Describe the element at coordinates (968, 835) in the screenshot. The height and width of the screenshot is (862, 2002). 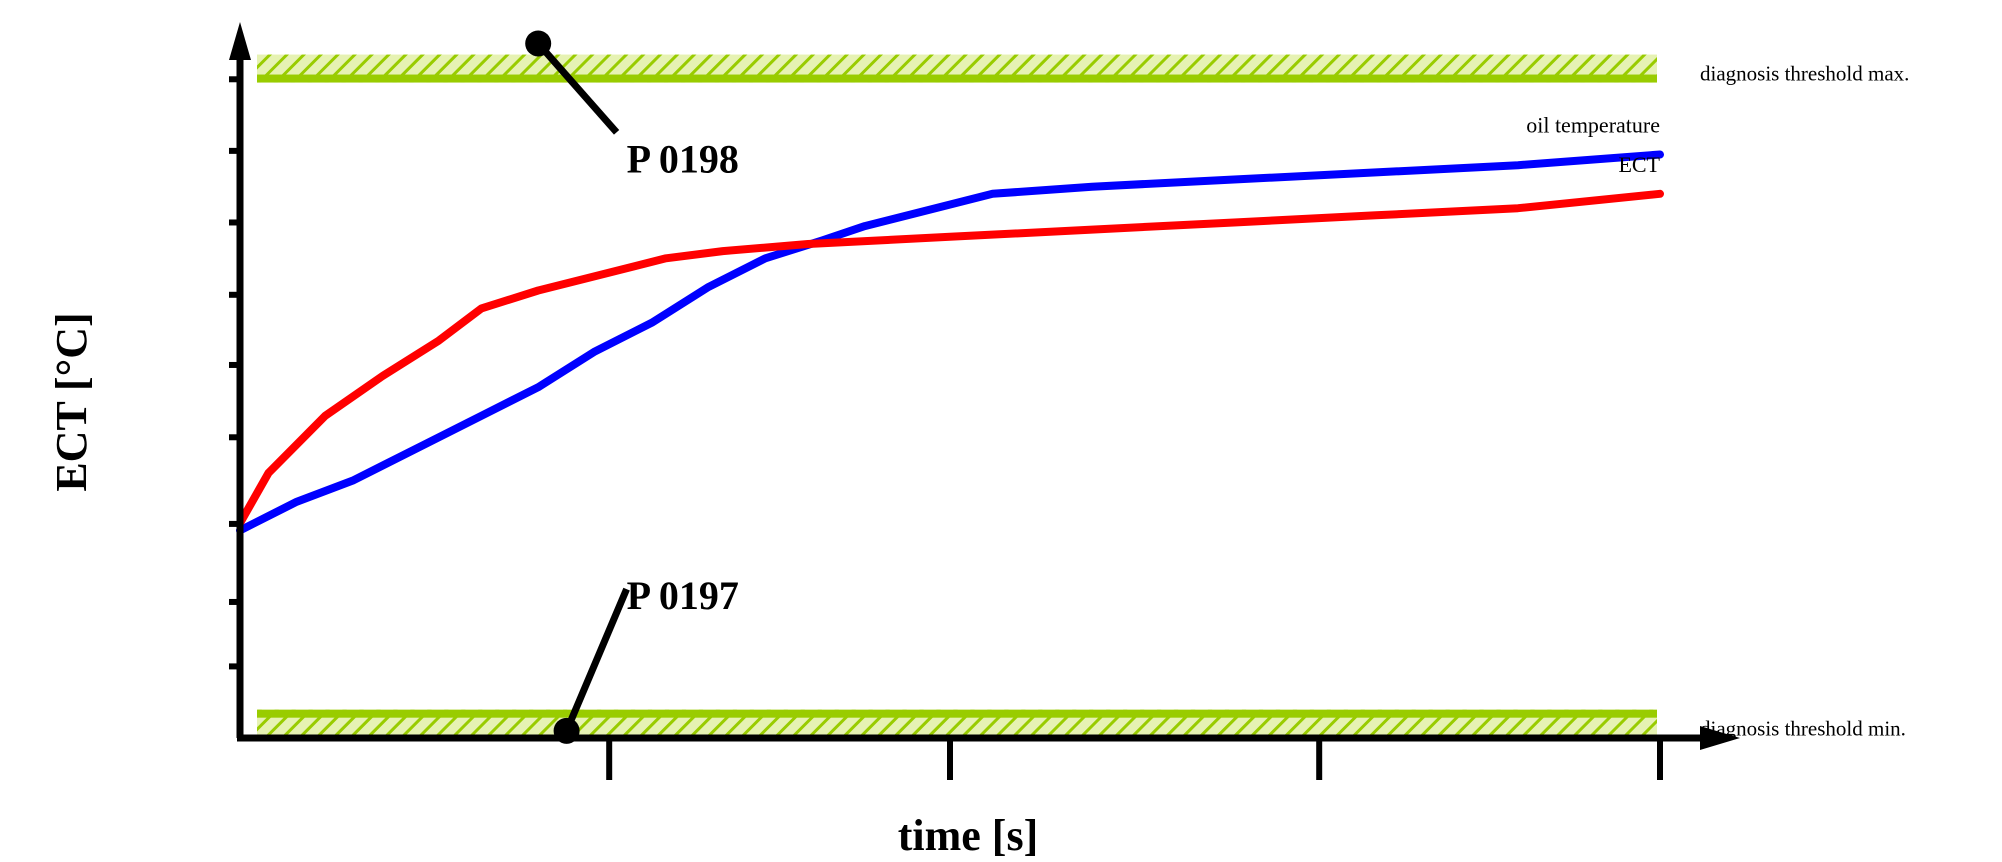
I see `x-axis-label: time [s]` at that location.